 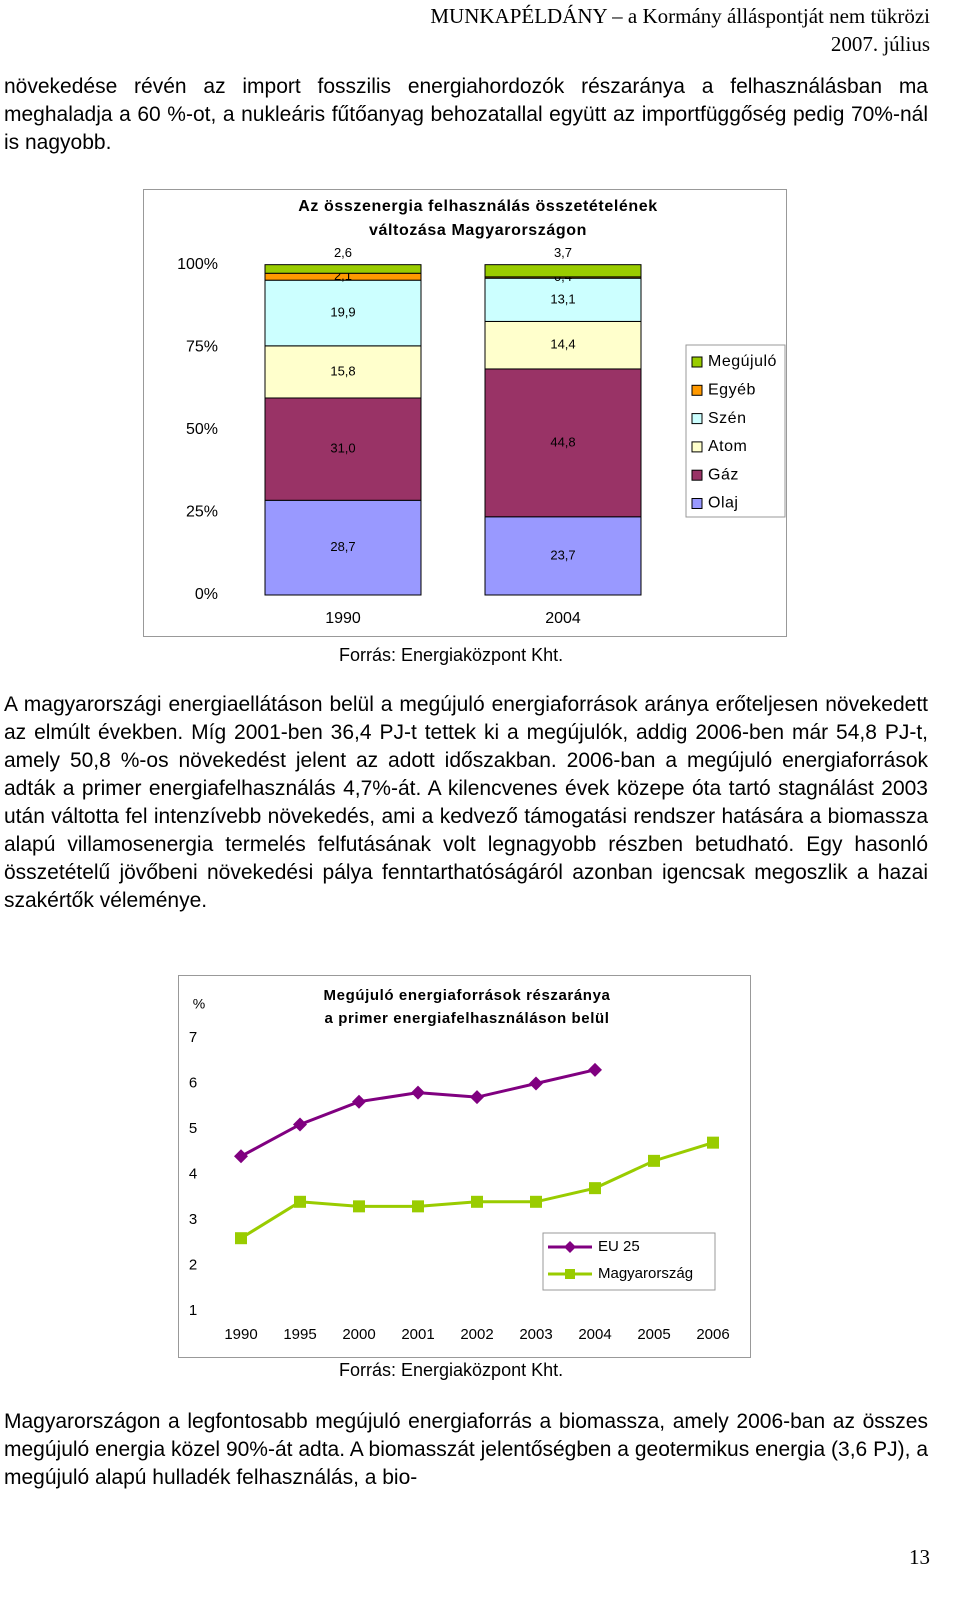 I want to click on legend-label: Megújuló, so click(x=742, y=361).